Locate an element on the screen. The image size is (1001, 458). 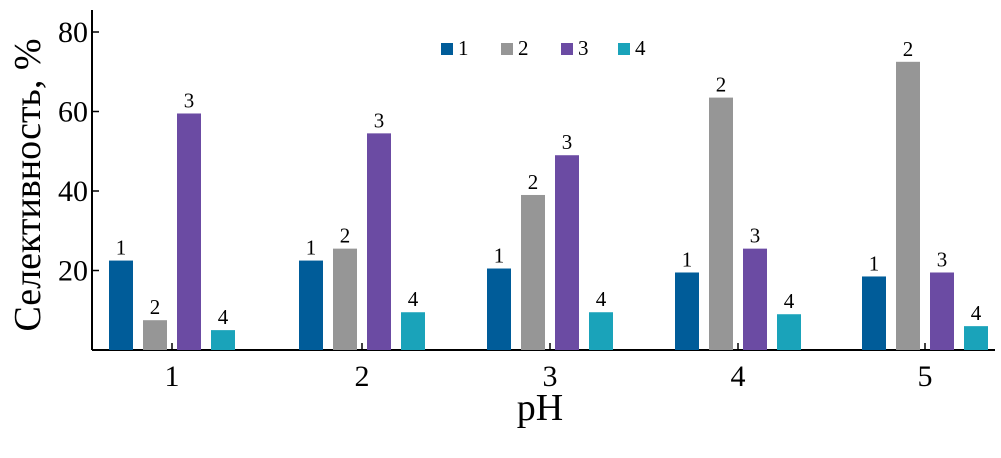
y-tick-label: 20 is located at coordinates (73, 271).